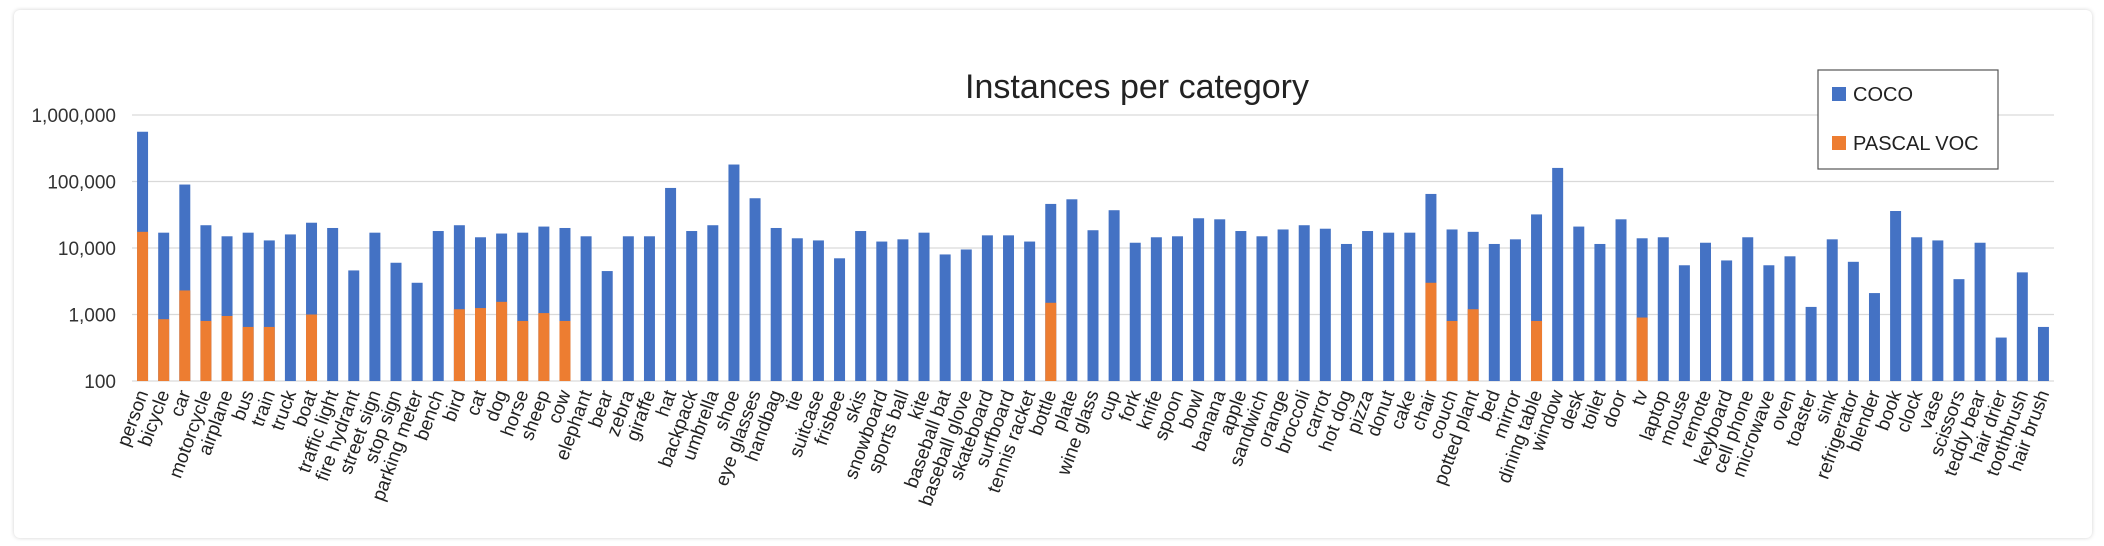  I want to click on legend-box, so click(1908, 119).